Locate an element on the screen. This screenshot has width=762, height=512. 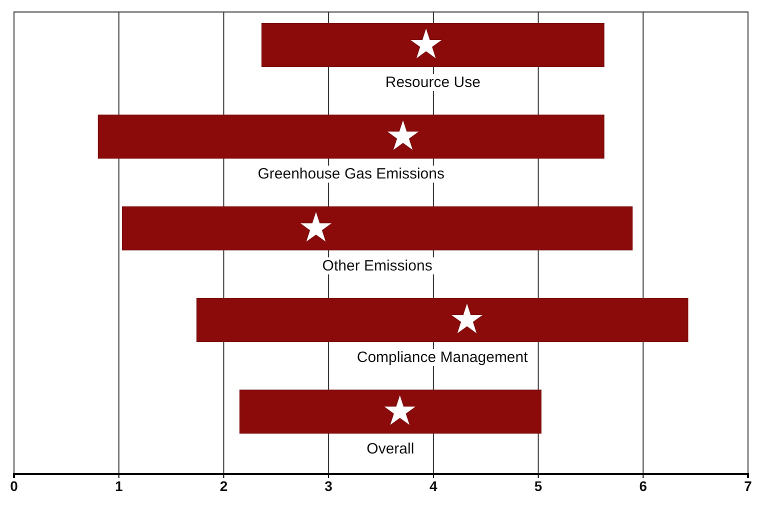
x-tick-label: 0 is located at coordinates (14, 486).